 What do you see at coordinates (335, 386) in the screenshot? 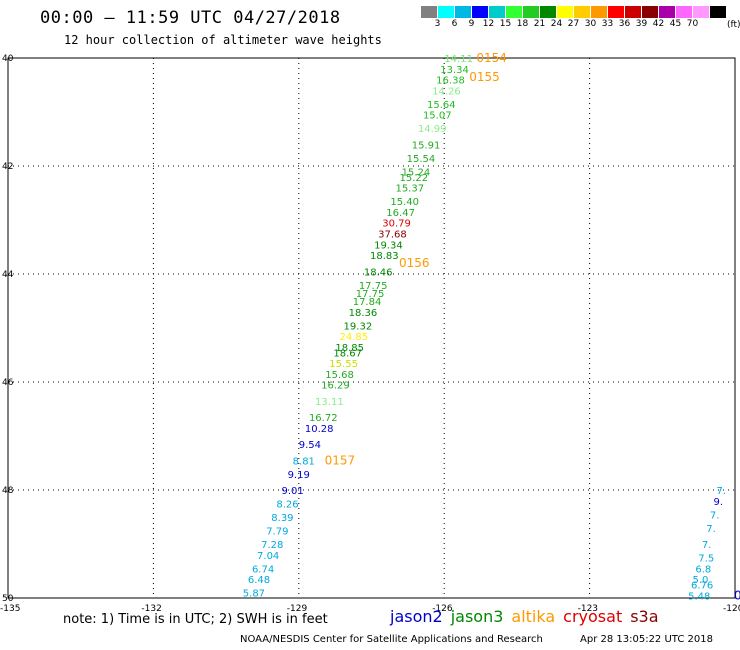
I see `wave-height-value: 16.29` at bounding box center [335, 386].